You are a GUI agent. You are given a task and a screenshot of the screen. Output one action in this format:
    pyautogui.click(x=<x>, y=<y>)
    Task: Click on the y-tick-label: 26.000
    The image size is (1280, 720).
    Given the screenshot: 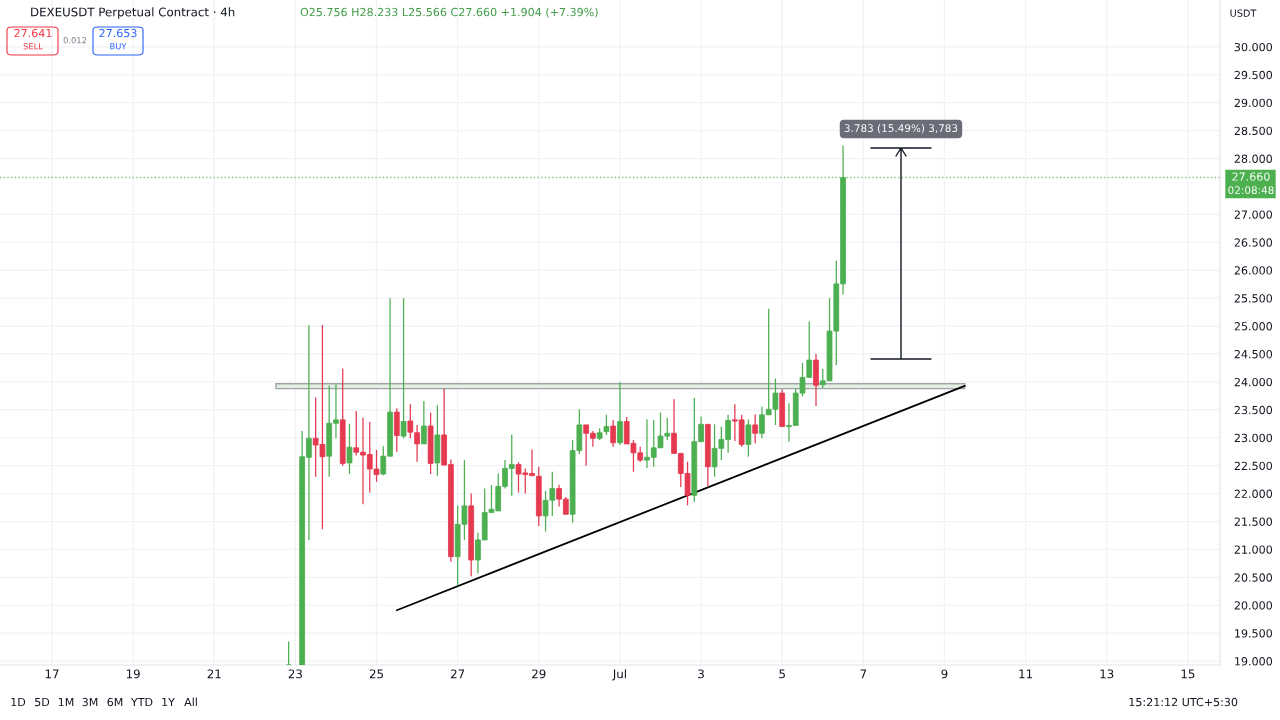 What is the action you would take?
    pyautogui.click(x=1253, y=270)
    